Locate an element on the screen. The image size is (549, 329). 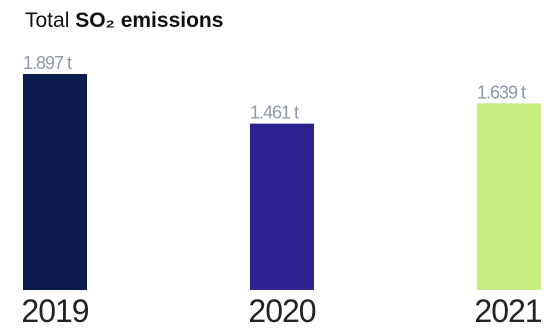
bar-value-label-2019: 1.897 t is located at coordinates (47, 63).